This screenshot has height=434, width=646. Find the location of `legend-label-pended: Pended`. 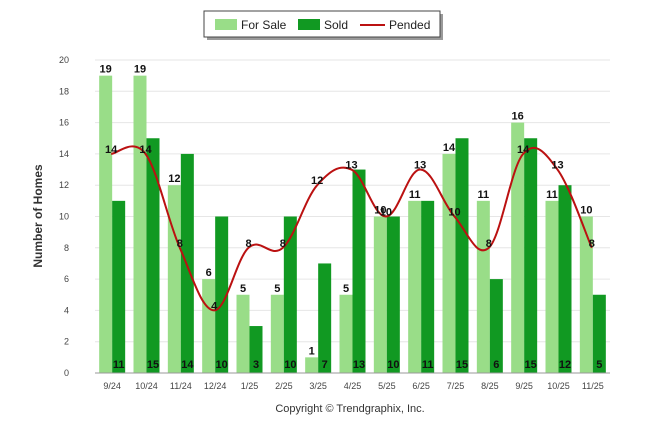

legend-label-pended: Pended is located at coordinates (409, 25).